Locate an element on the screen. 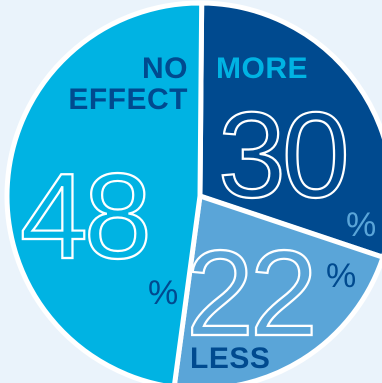  slice-label-more: MORE is located at coordinates (262, 68).